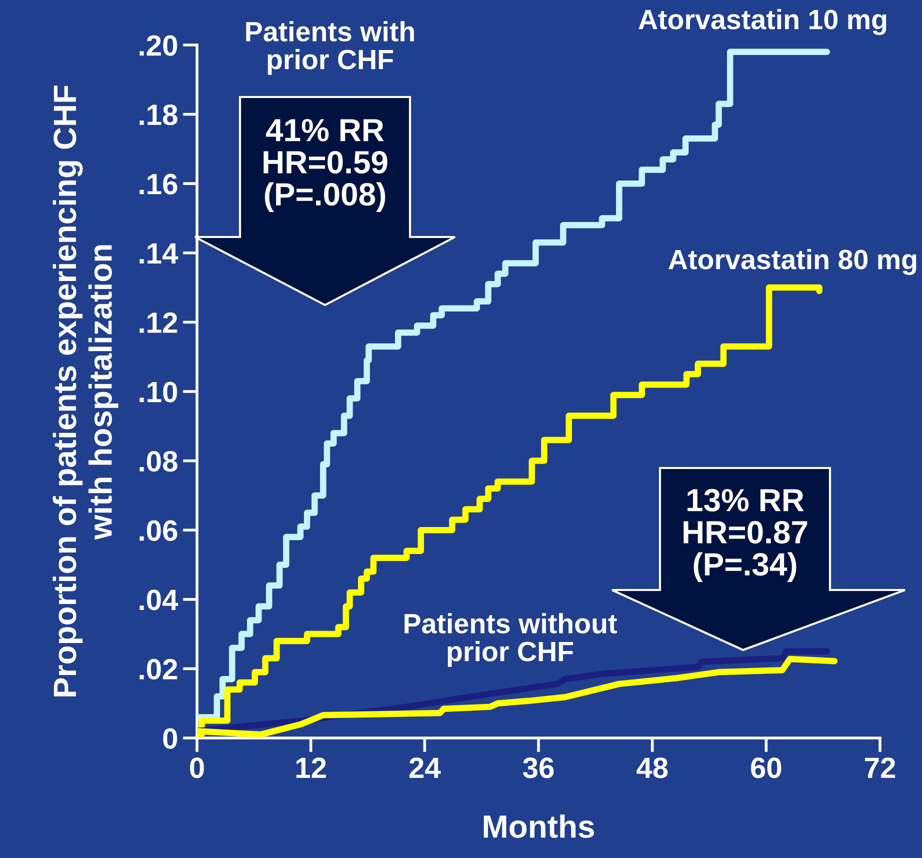 Image resolution: width=922 pixels, height=858 pixels. I want to click on y-tick-label: .08, so click(159, 461).